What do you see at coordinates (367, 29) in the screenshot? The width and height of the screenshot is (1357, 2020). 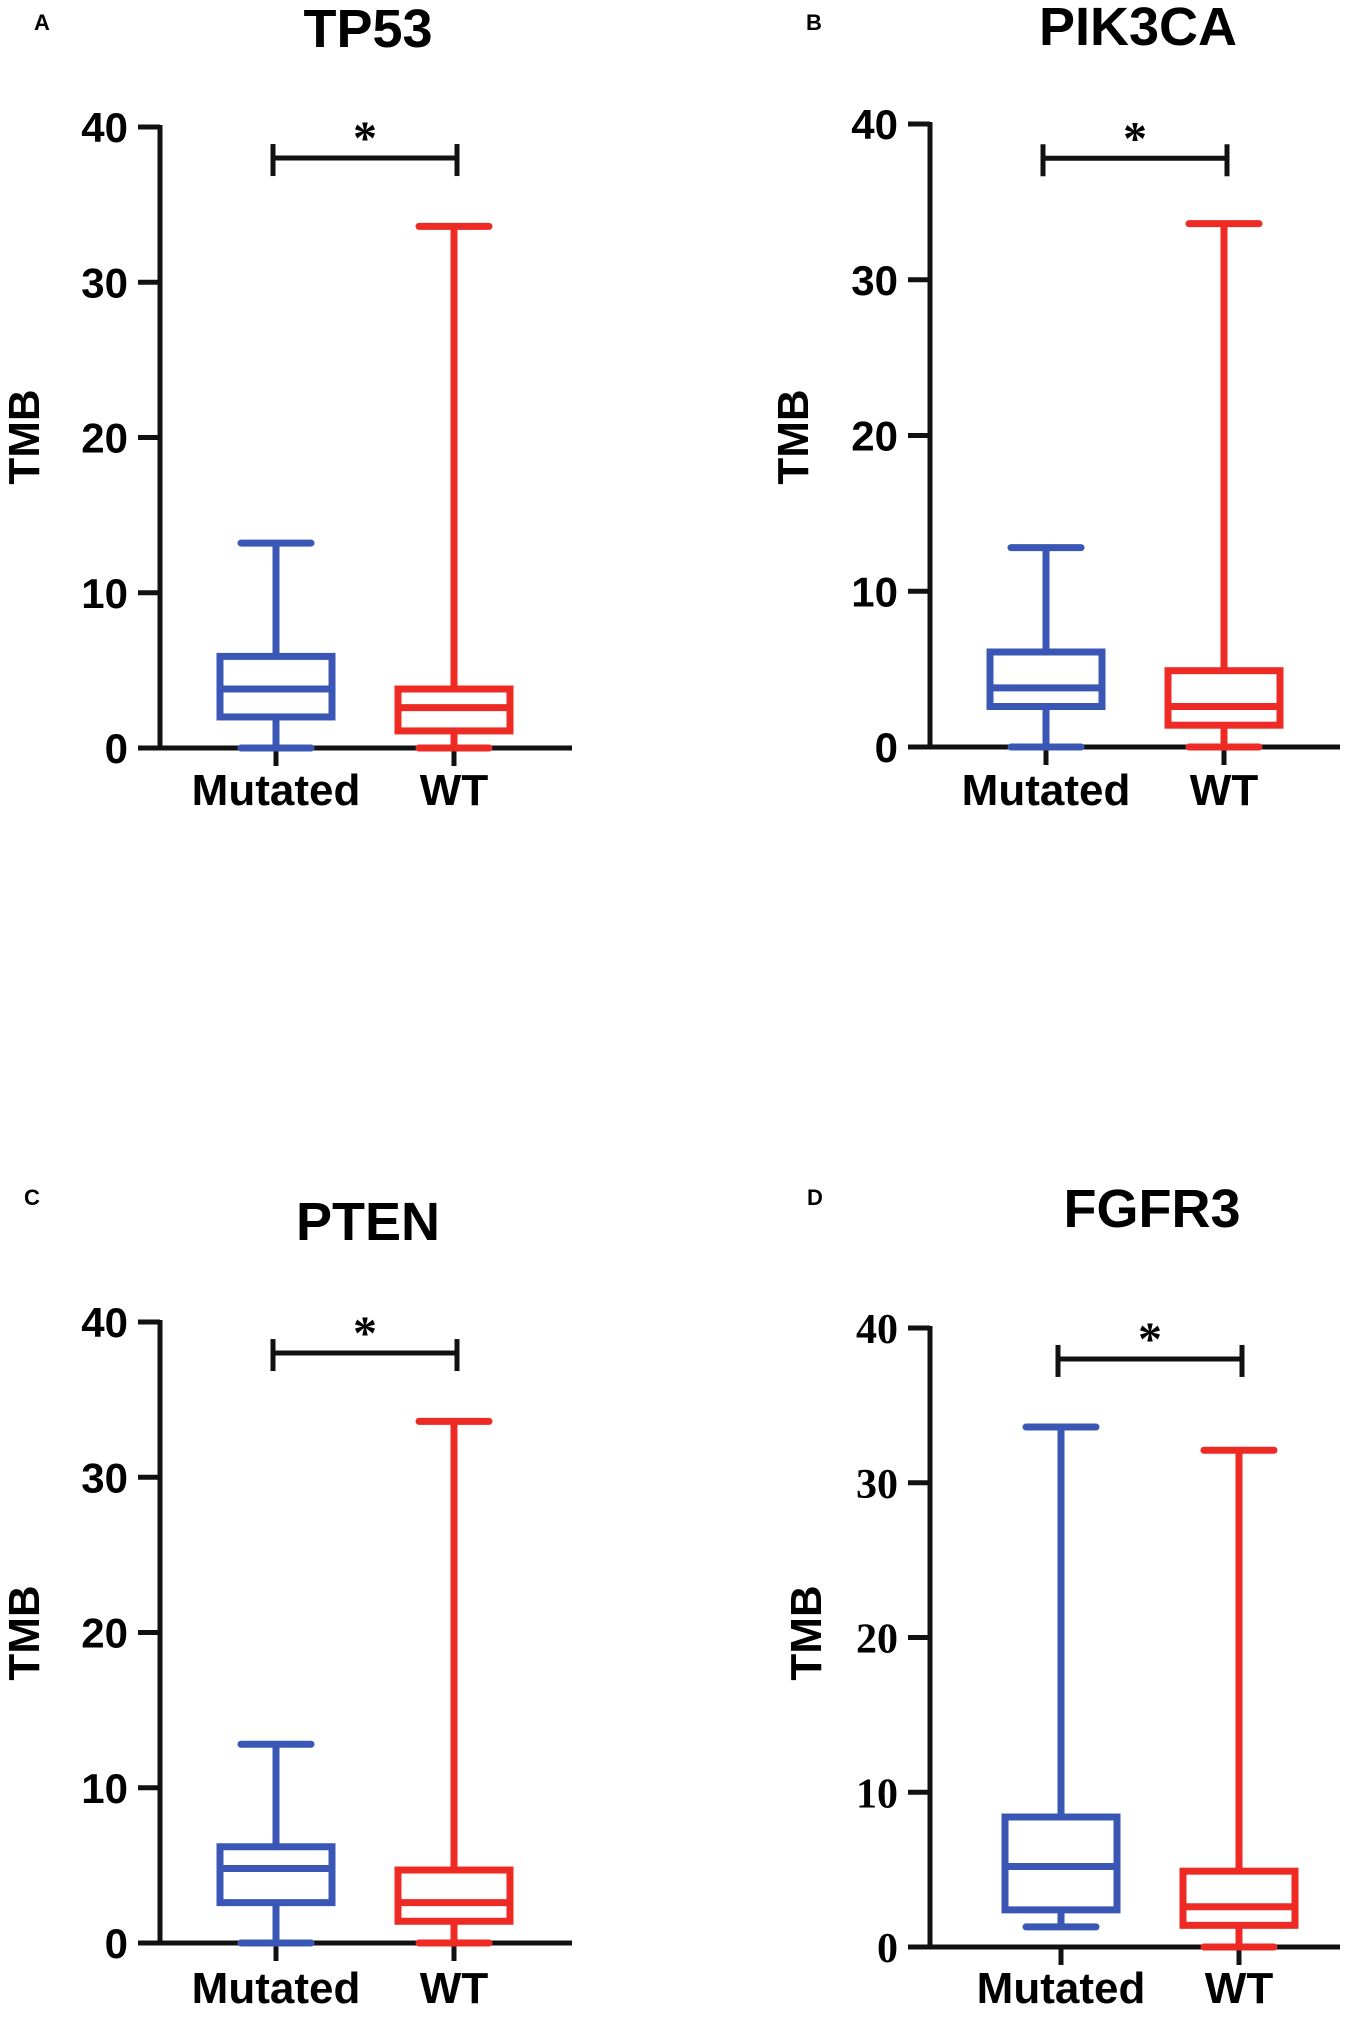 I see `chart-title: TP53` at bounding box center [367, 29].